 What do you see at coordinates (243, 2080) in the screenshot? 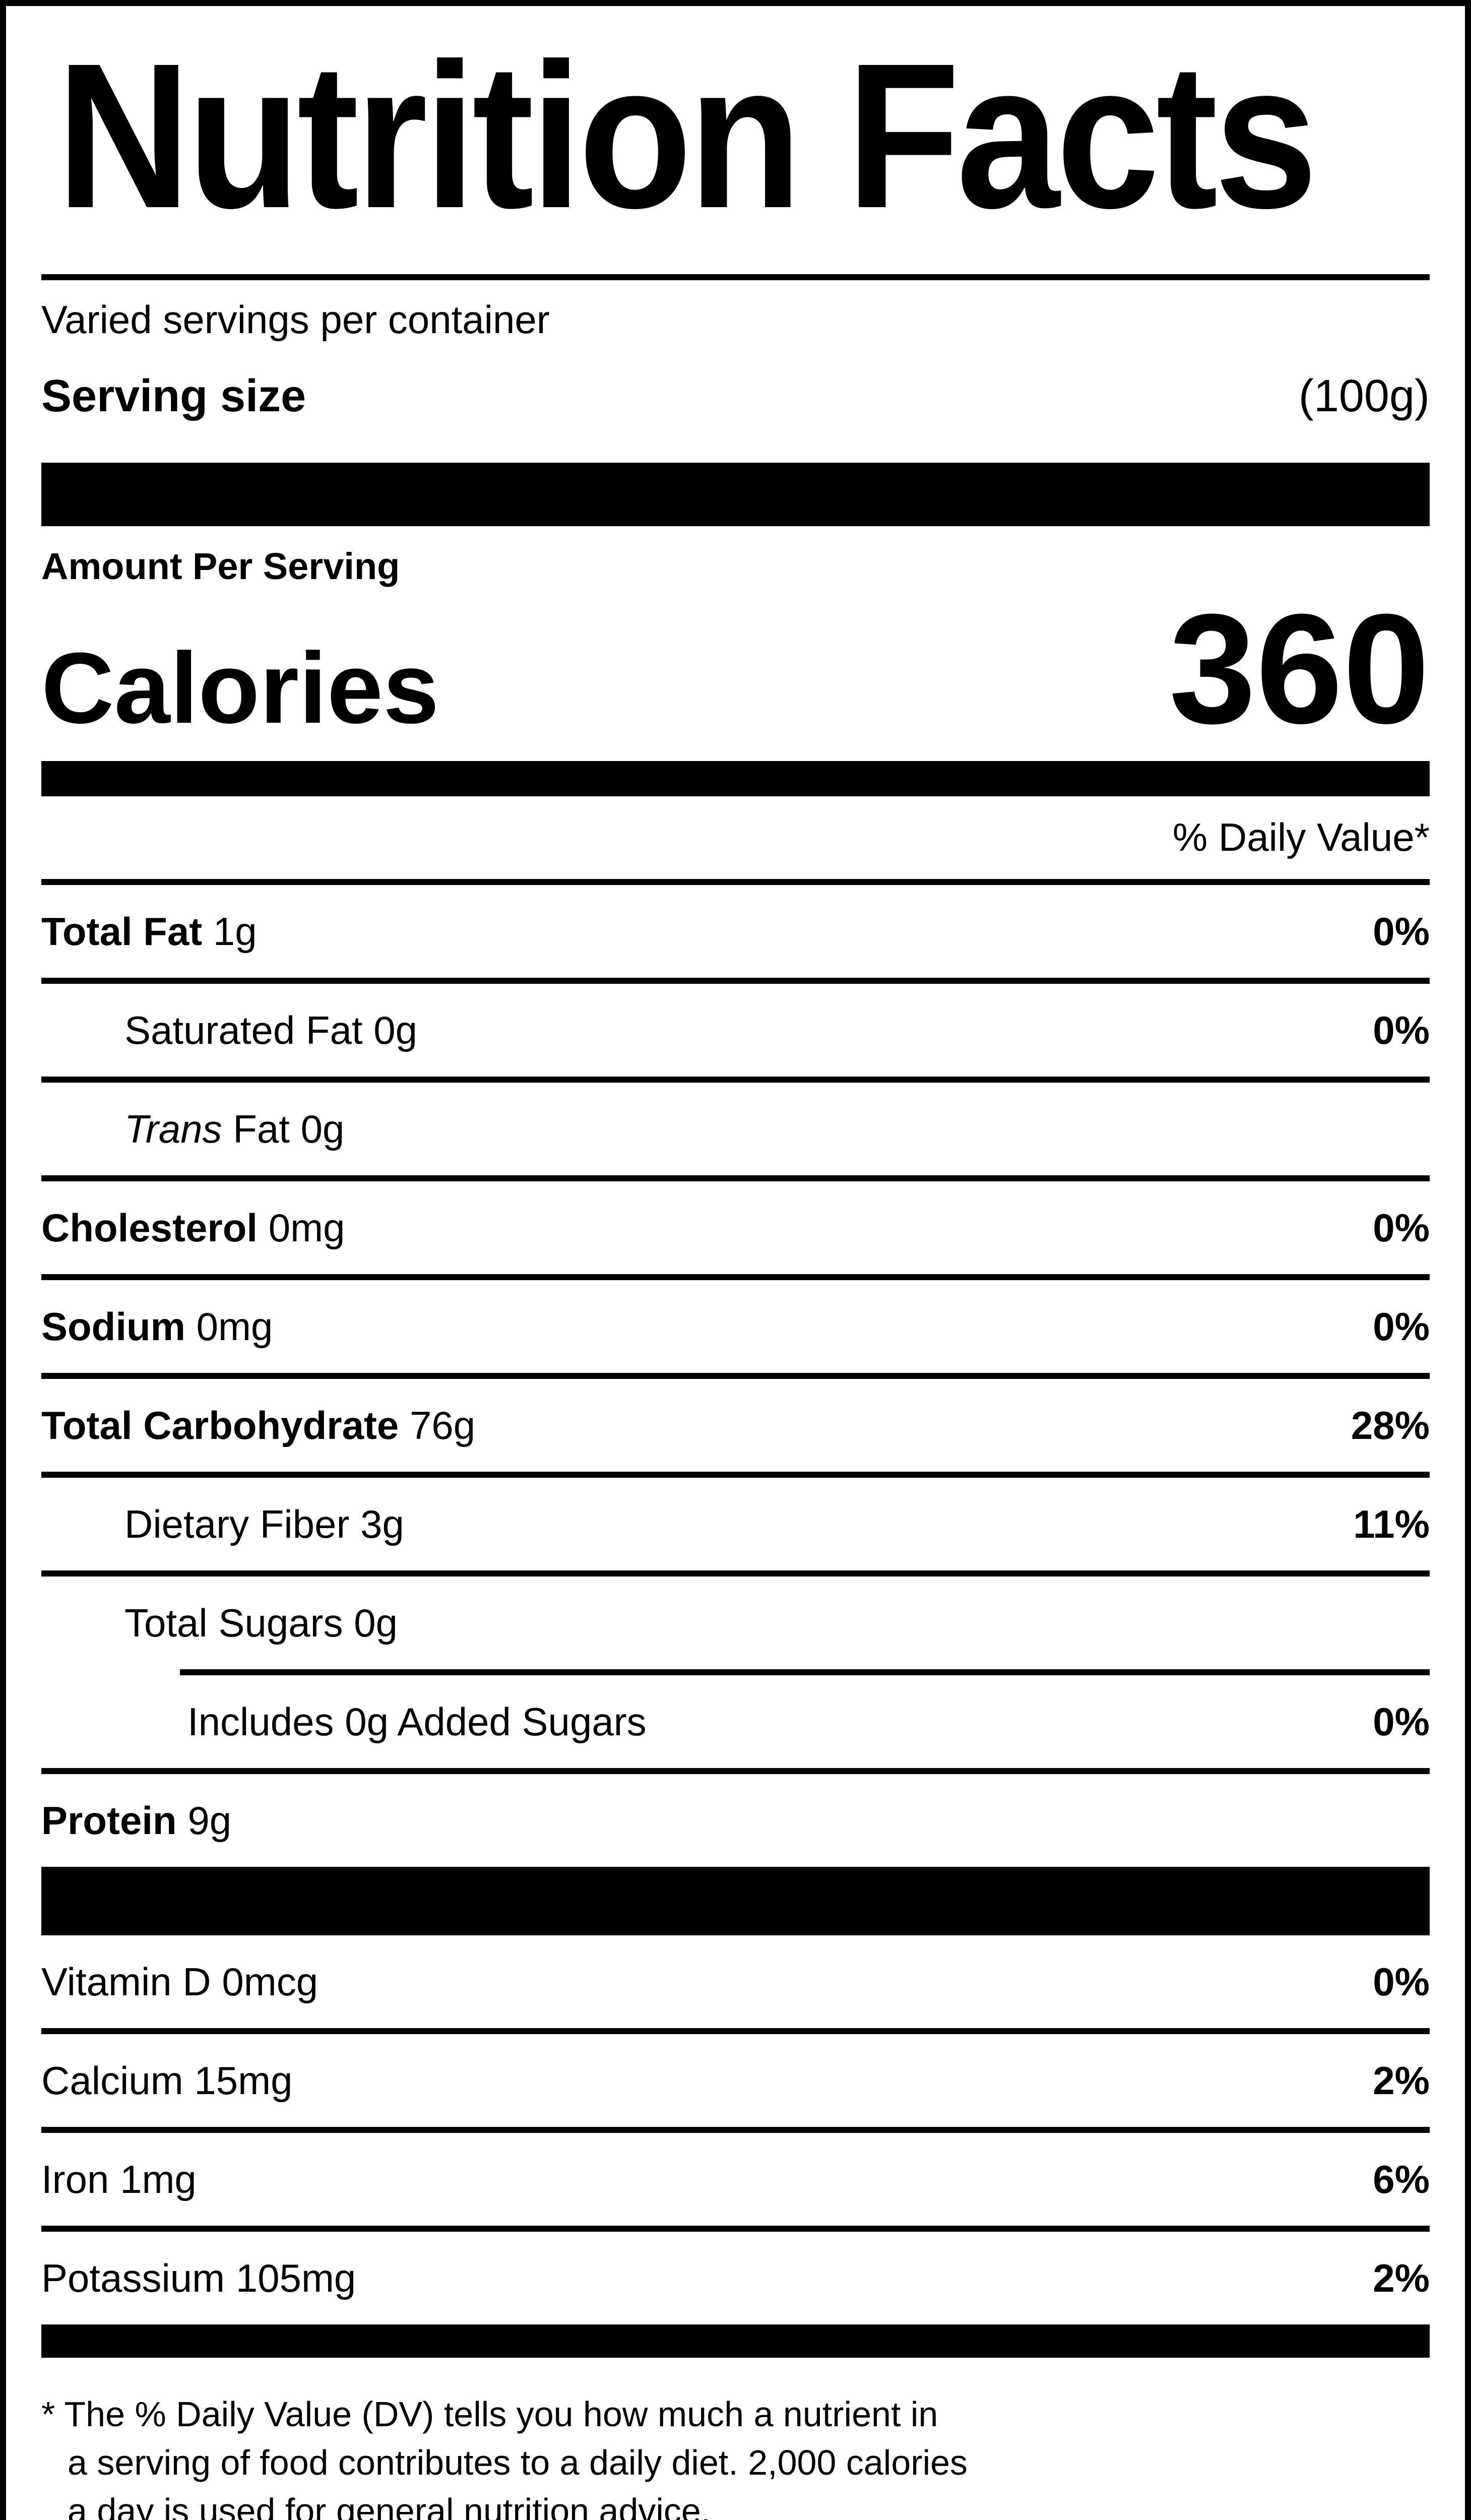
I see `nutrient-amount: 15mg` at bounding box center [243, 2080].